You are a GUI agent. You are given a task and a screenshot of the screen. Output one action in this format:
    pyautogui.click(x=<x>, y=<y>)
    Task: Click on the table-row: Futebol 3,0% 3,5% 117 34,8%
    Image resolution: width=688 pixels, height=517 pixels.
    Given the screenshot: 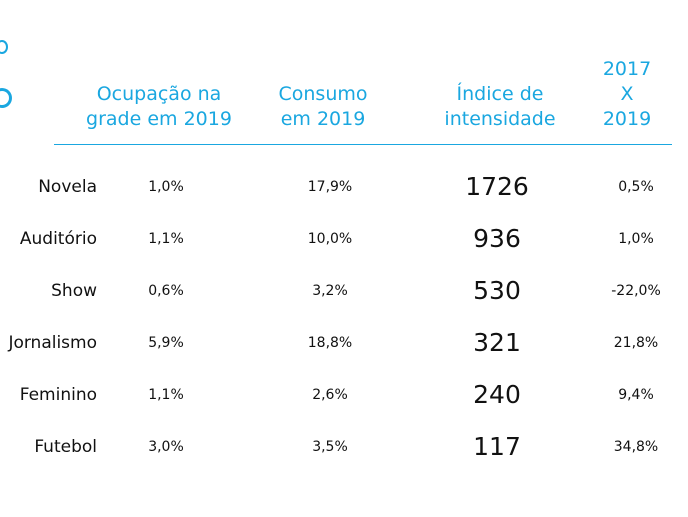 What is the action you would take?
    pyautogui.click(x=344, y=447)
    